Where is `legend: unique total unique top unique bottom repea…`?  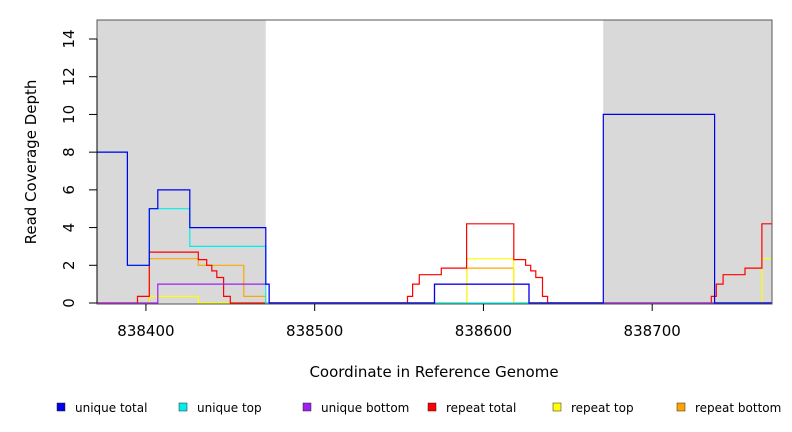
legend: unique total unique top unique bottom repea… is located at coordinates (418, 408).